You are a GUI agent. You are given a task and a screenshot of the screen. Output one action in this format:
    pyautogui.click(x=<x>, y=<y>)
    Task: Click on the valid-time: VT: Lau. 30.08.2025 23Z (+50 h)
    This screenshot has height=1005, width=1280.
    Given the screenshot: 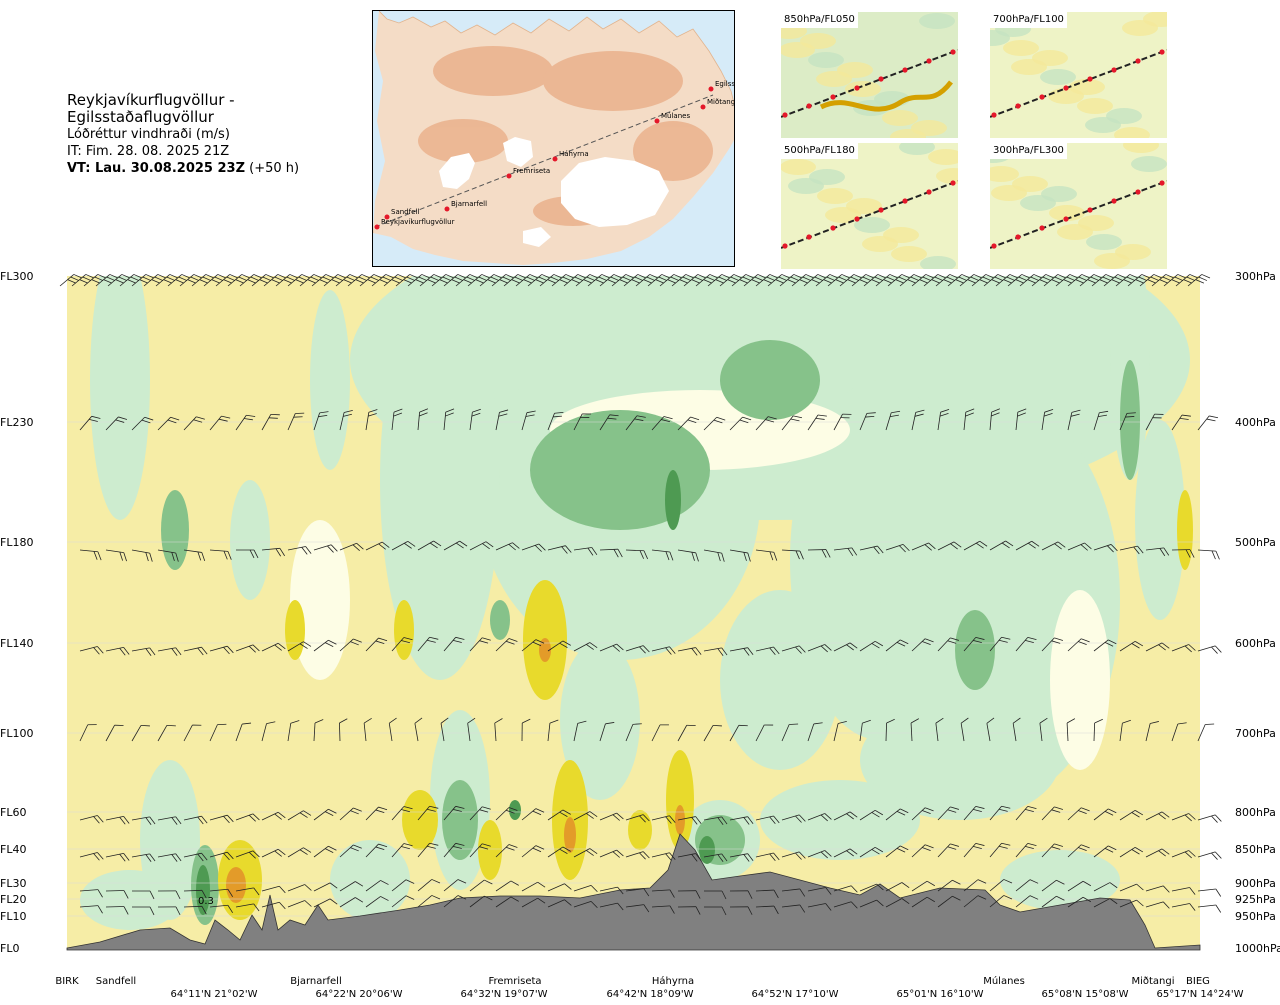 What is the action you would take?
    pyautogui.click(x=222, y=168)
    